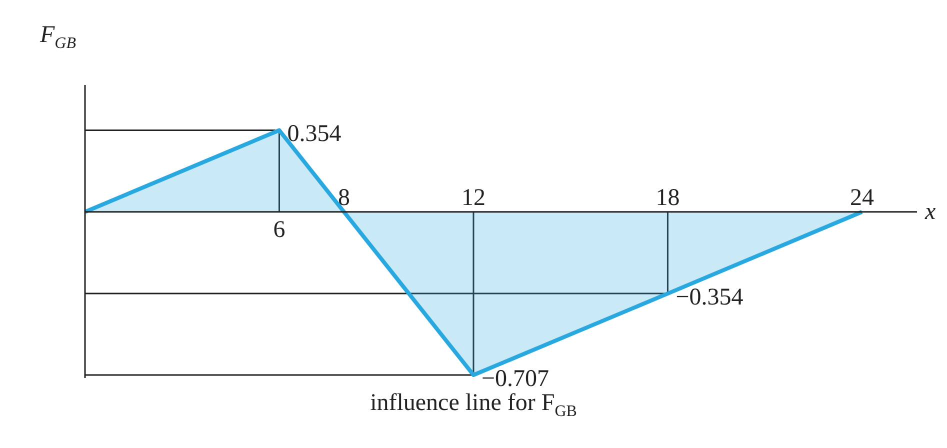  Describe the element at coordinates (344, 197) in the screenshot. I see `x-tick-label: 8` at that location.